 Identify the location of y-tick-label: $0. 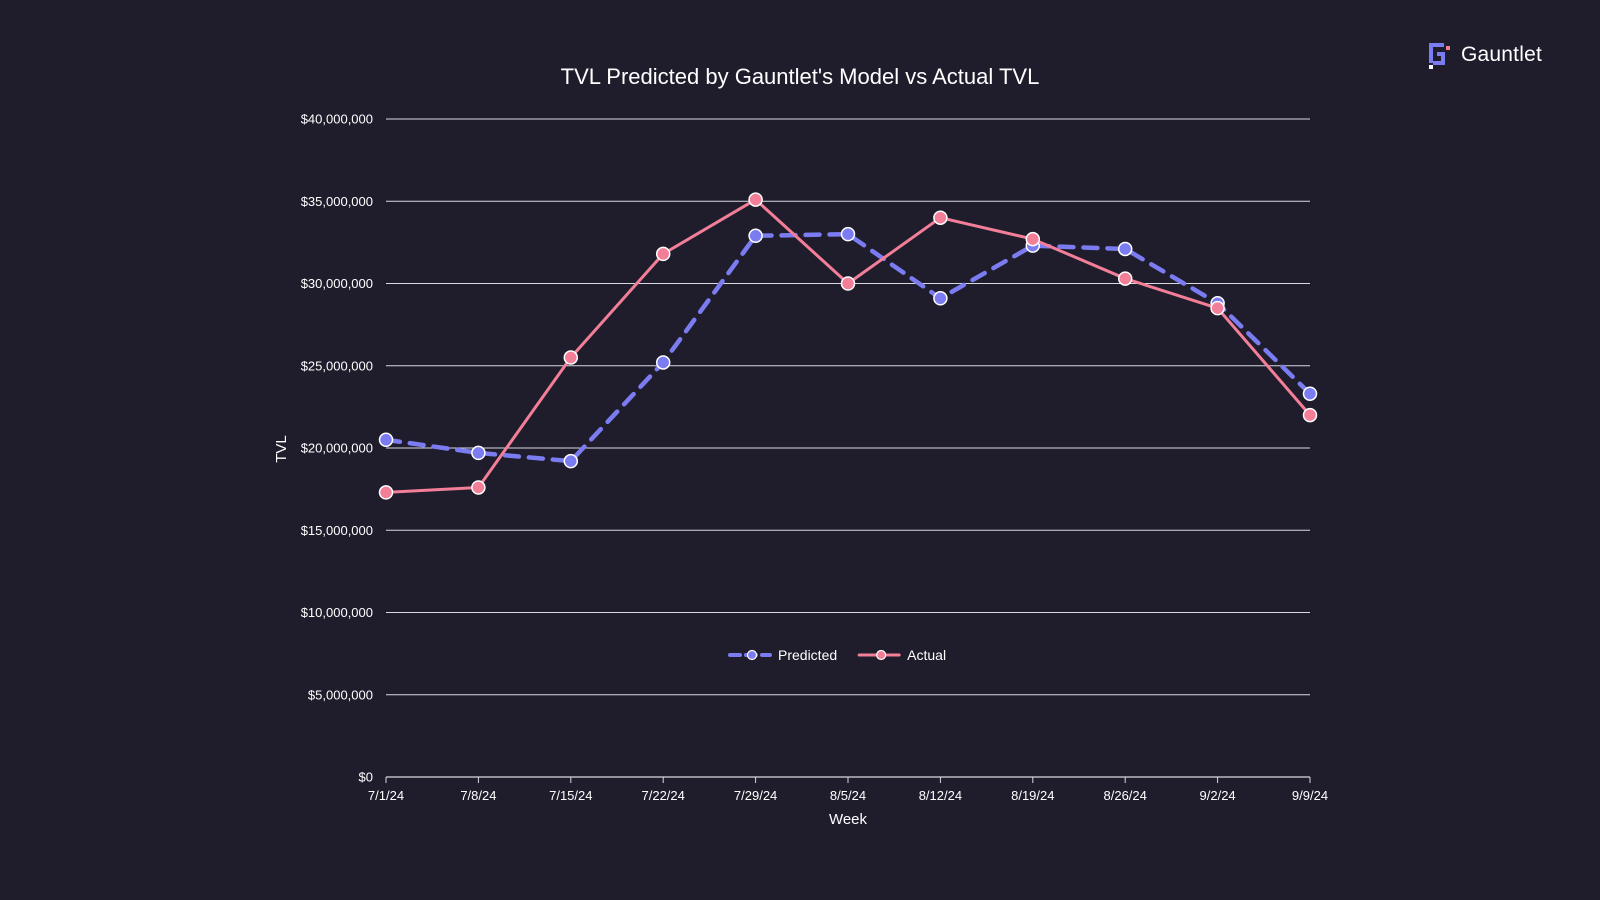
(366, 777).